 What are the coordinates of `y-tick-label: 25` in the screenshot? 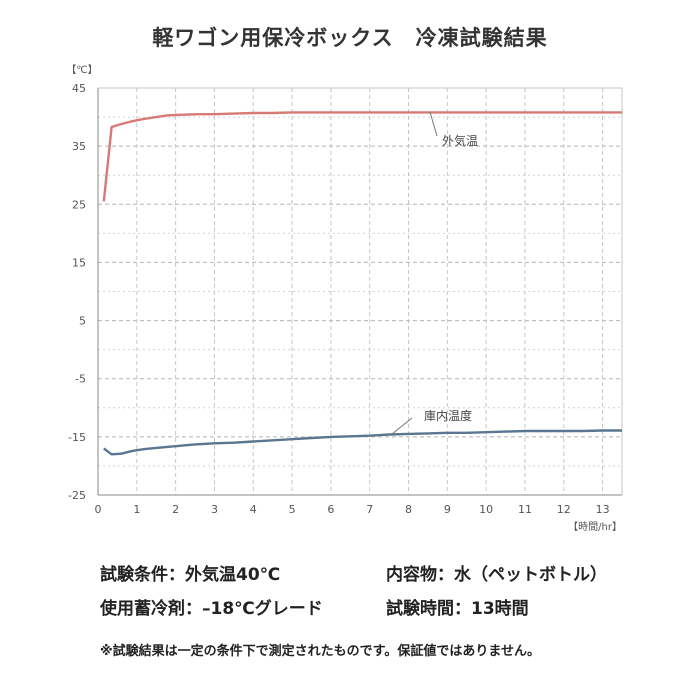 It's located at (79, 204).